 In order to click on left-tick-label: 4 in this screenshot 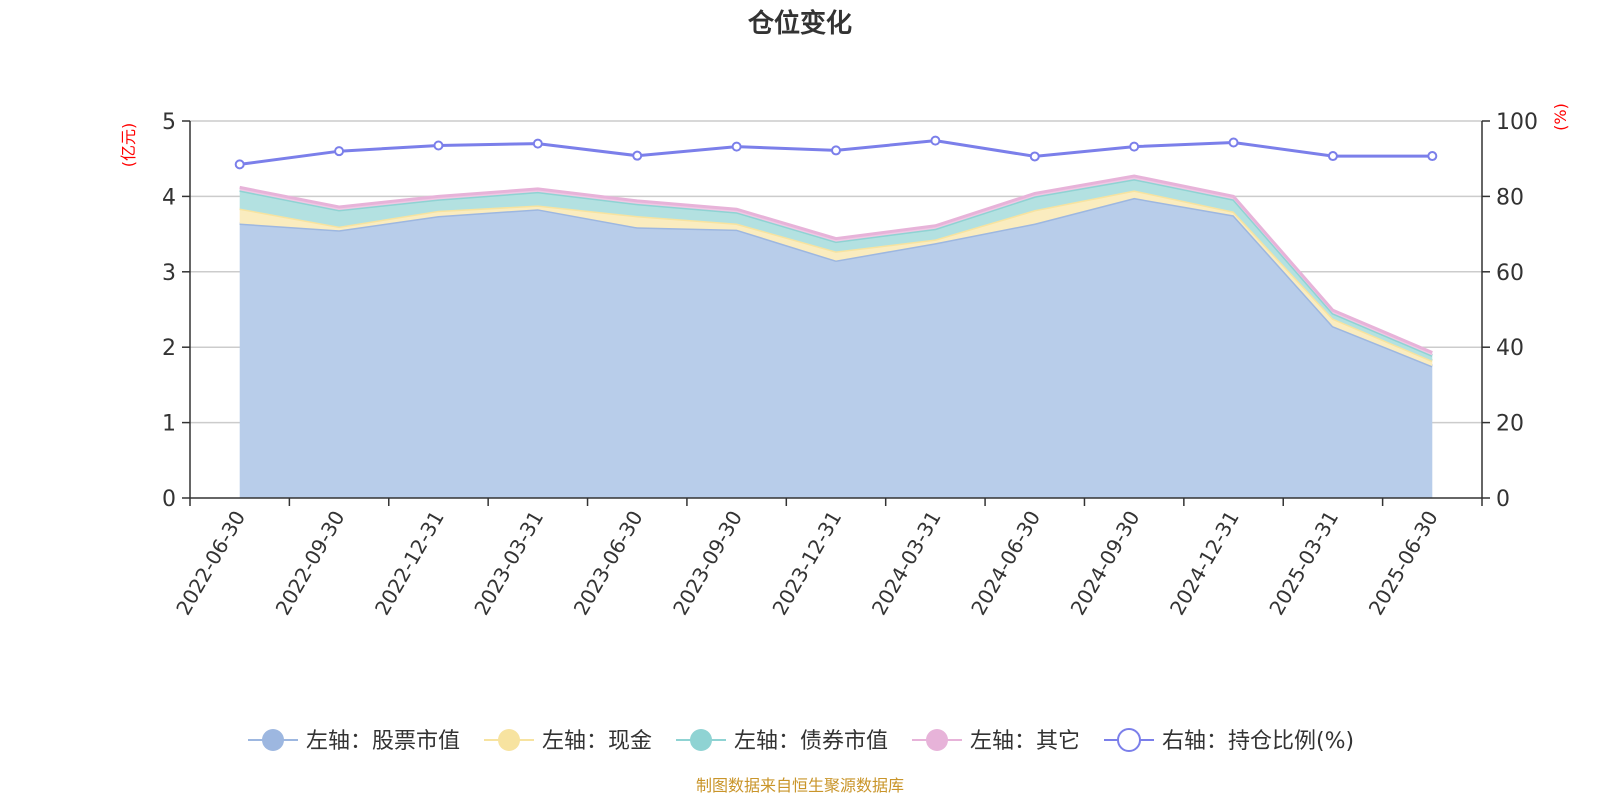, I will do `click(169, 197)`.